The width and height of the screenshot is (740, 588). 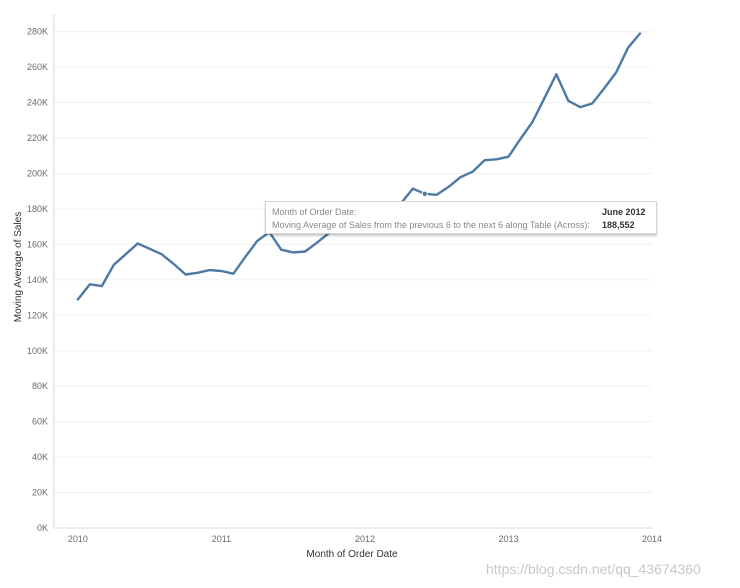 What do you see at coordinates (40, 422) in the screenshot?
I see `y-tick-label: 60K` at bounding box center [40, 422].